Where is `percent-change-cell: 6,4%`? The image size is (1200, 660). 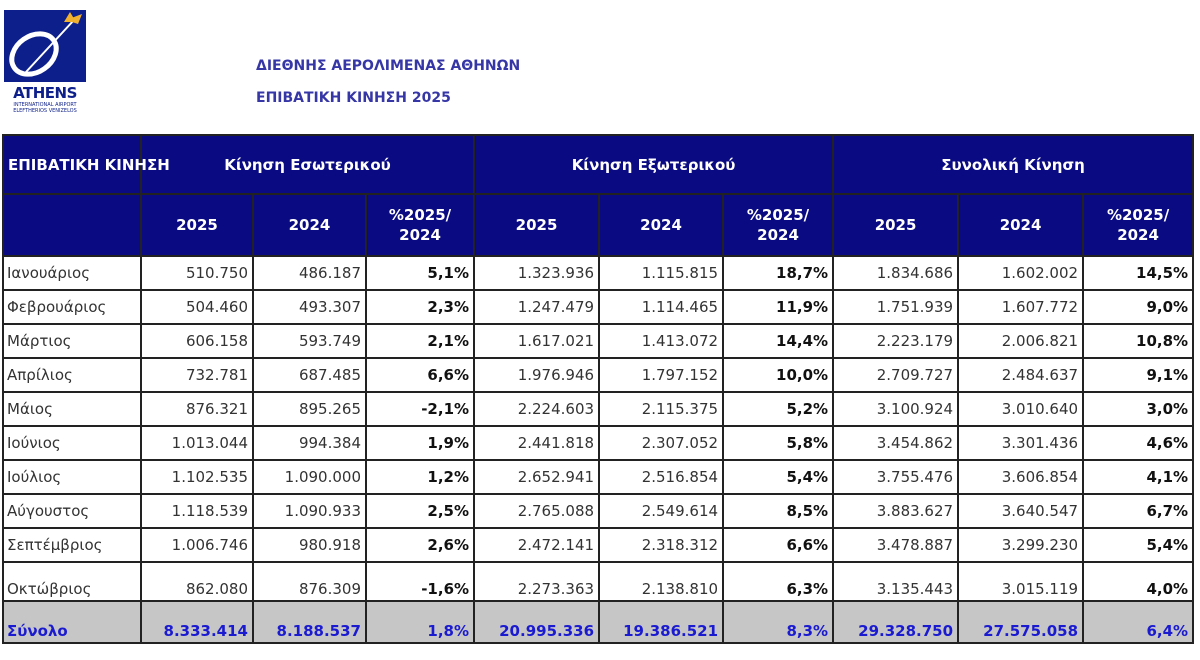
percent-change-cell: 6,4% is located at coordinates (1138, 622).